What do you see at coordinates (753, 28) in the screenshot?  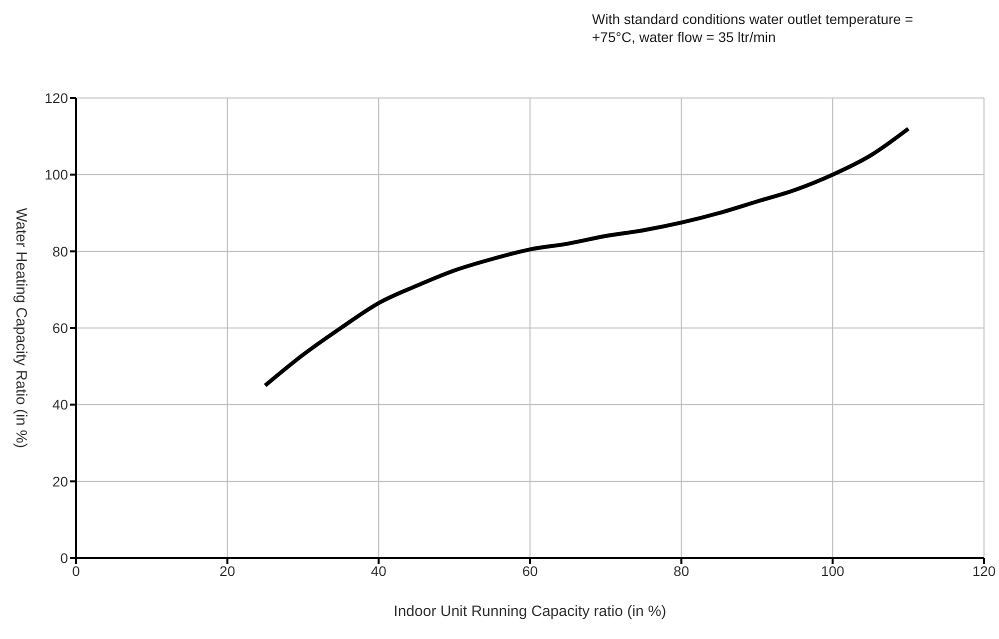 I see `text: With standard conditions water outlet temperature = +75°C, water flow = 35 ltr/min` at bounding box center [753, 28].